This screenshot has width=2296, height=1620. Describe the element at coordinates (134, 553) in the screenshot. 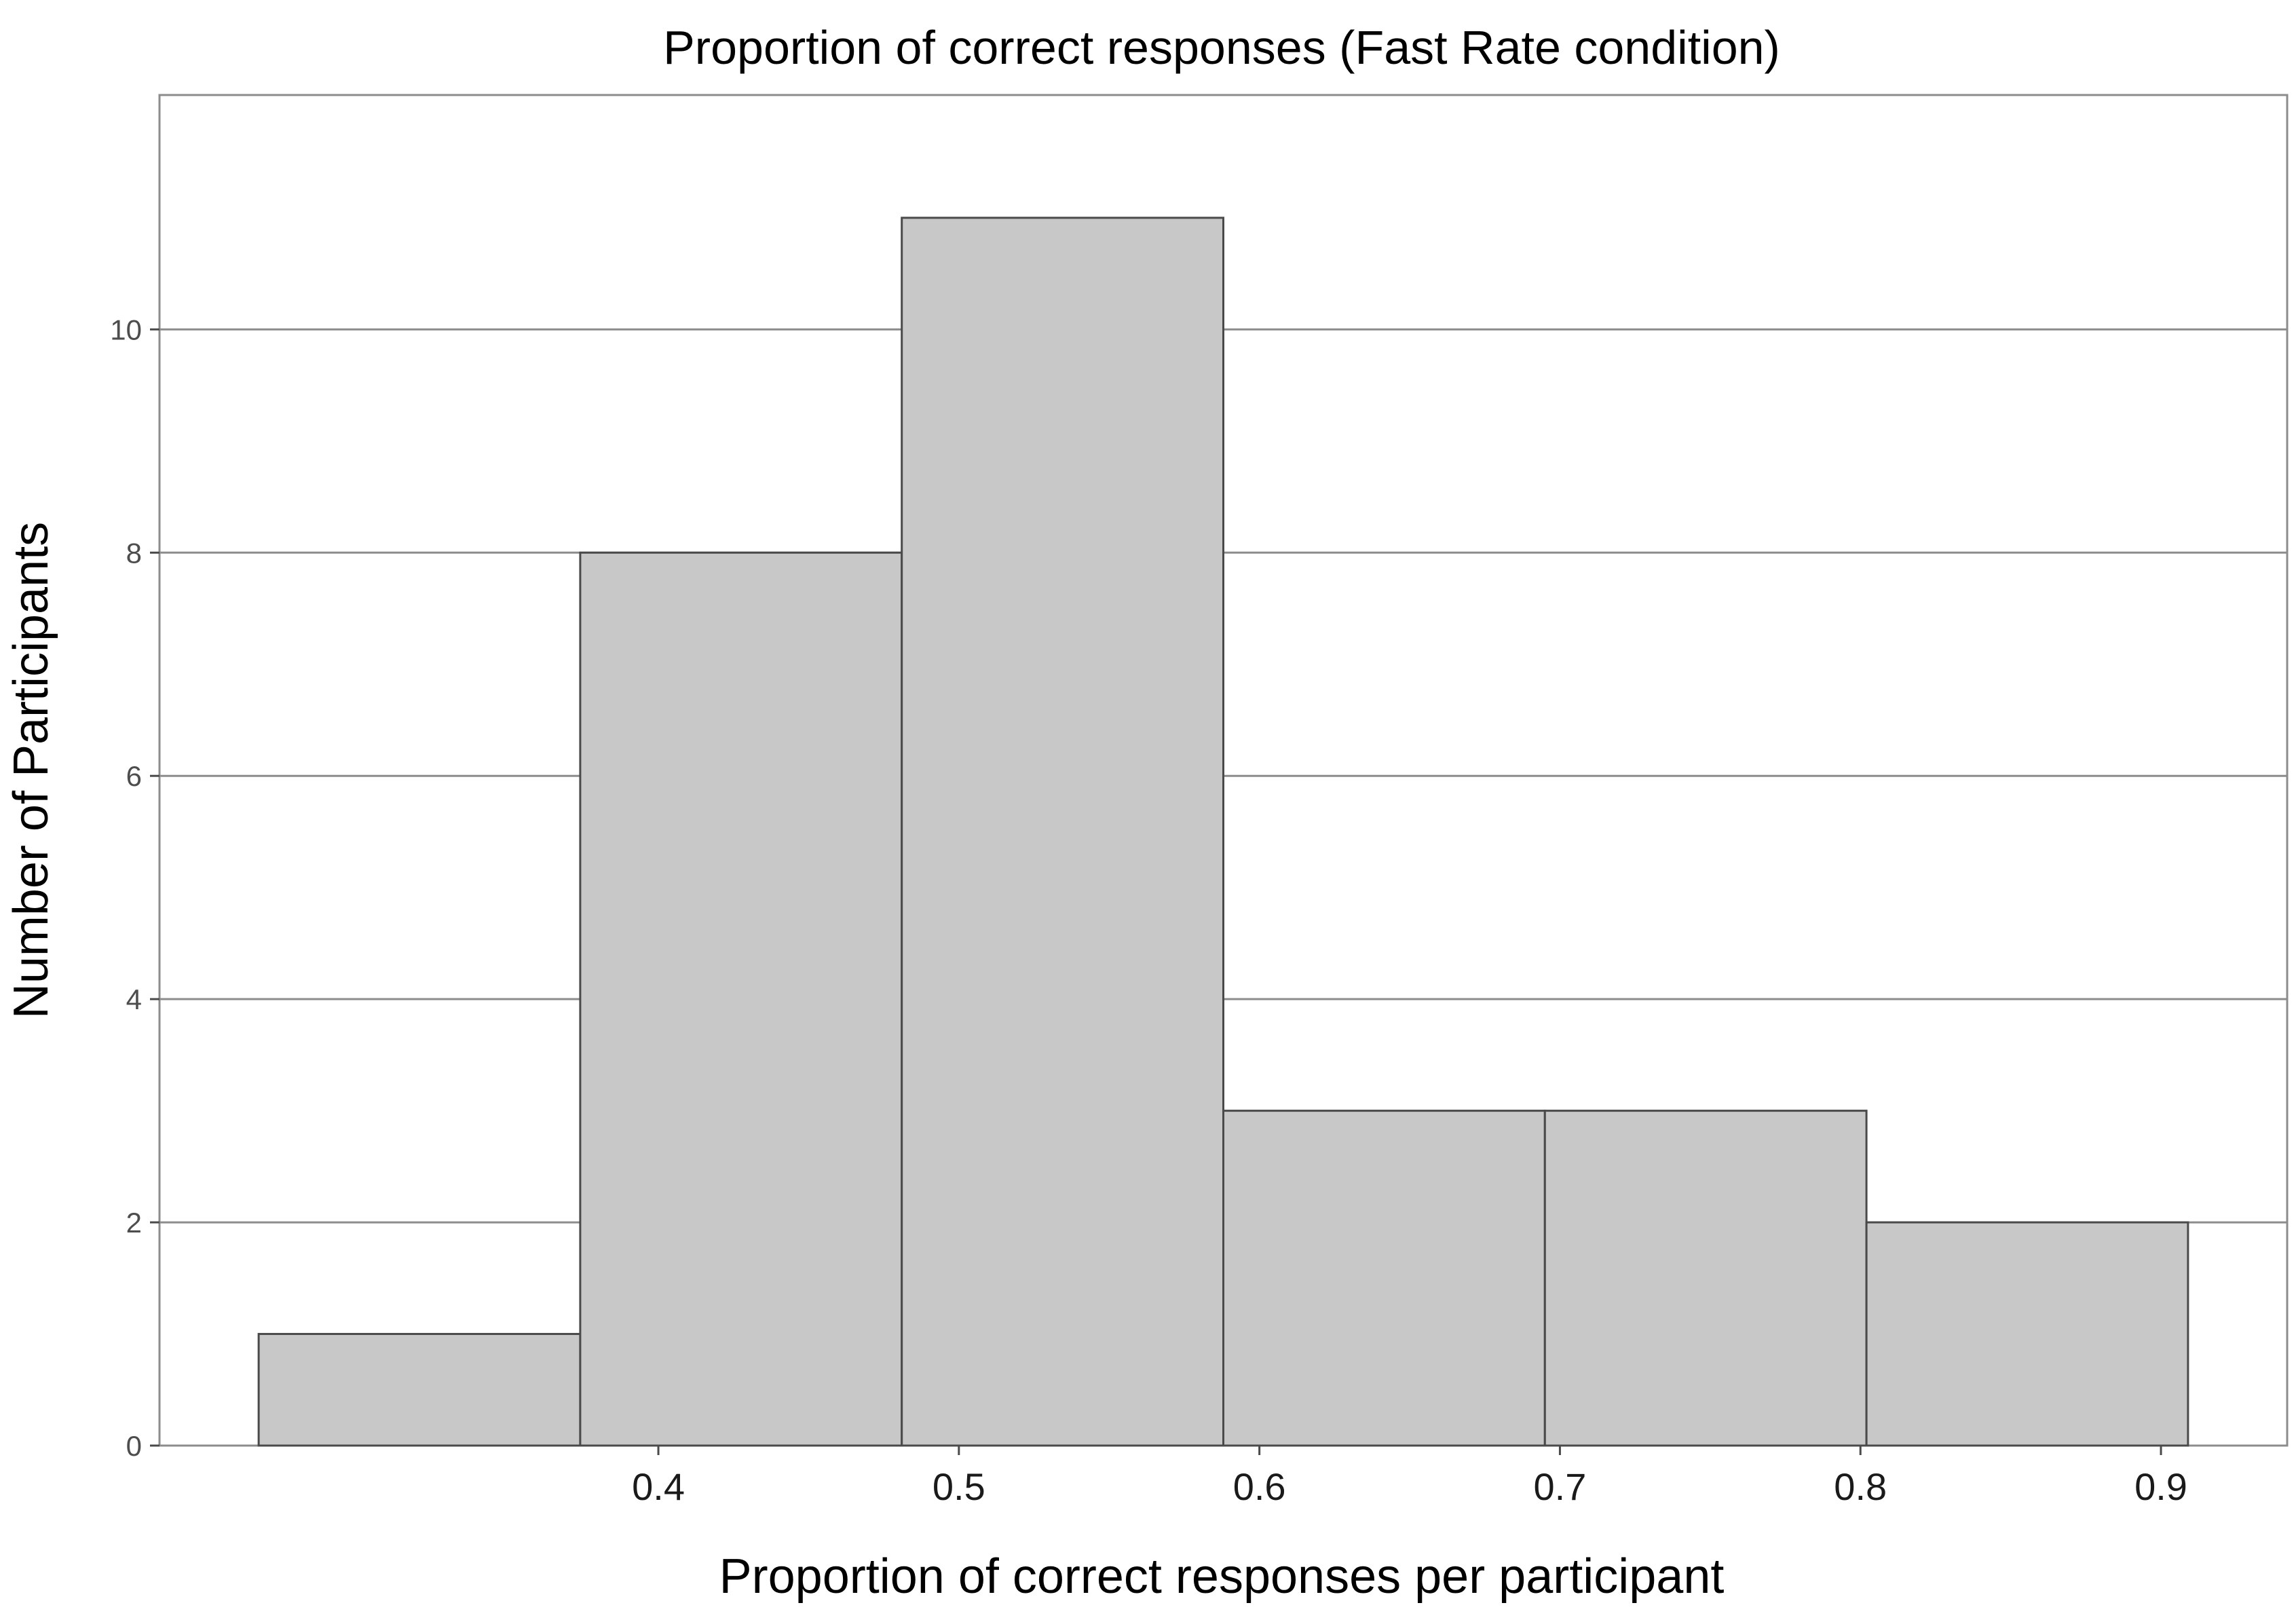

I see `y-tick-label-8: 8` at that location.